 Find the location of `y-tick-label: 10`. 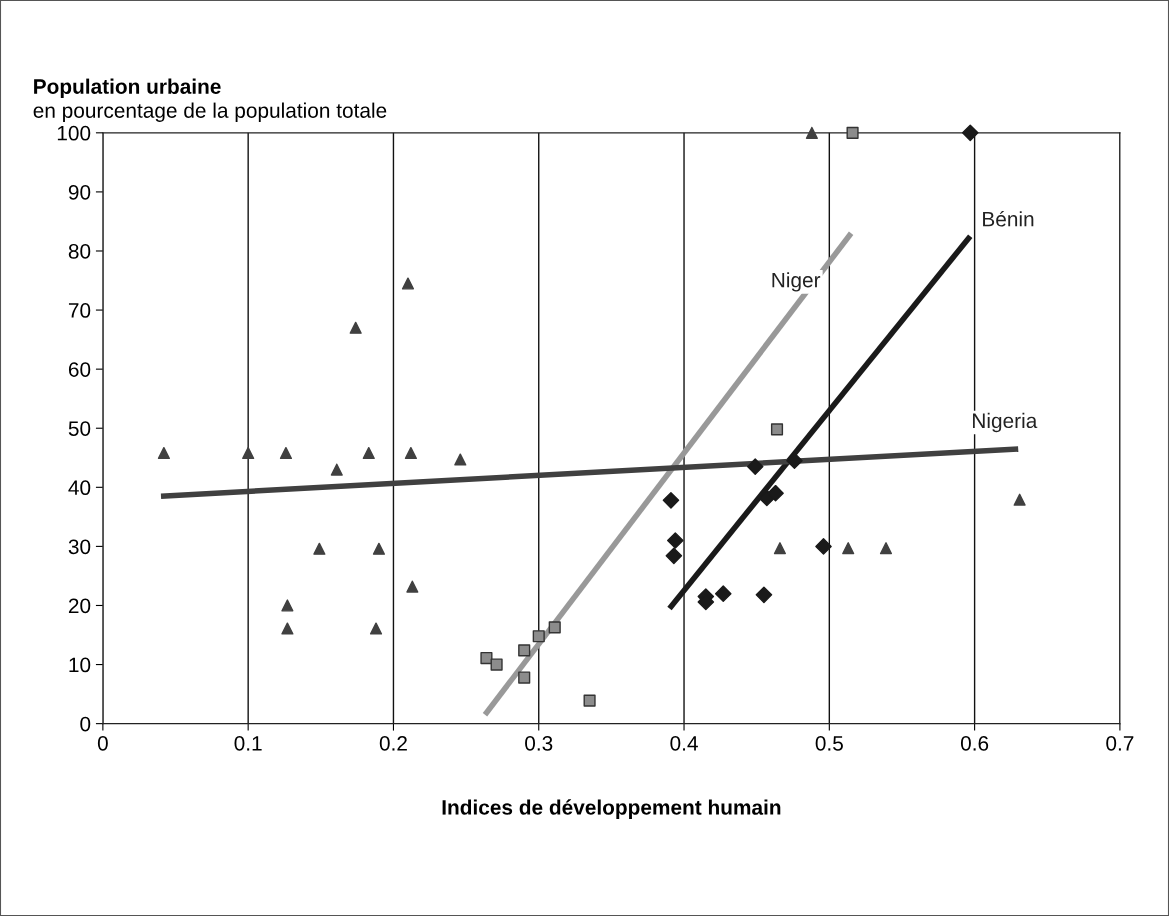

y-tick-label: 10 is located at coordinates (80, 665).